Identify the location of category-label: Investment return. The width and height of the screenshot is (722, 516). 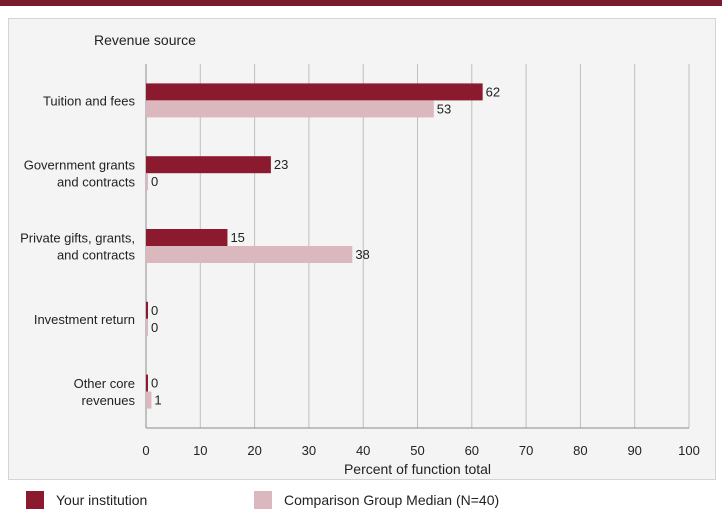
(84, 319).